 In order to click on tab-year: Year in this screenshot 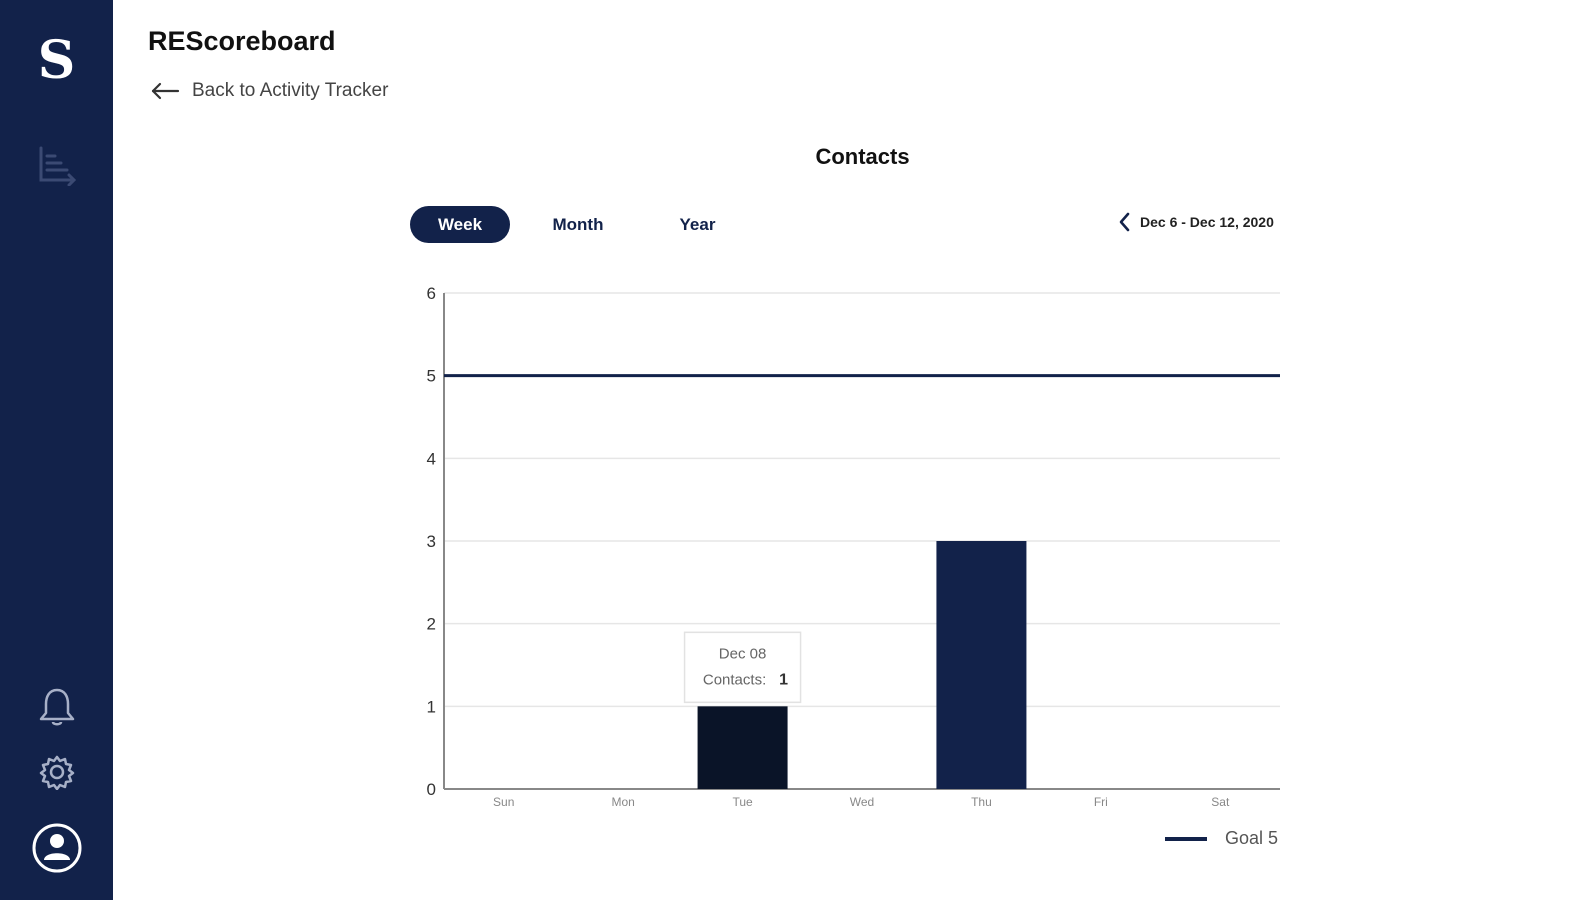, I will do `click(697, 224)`.